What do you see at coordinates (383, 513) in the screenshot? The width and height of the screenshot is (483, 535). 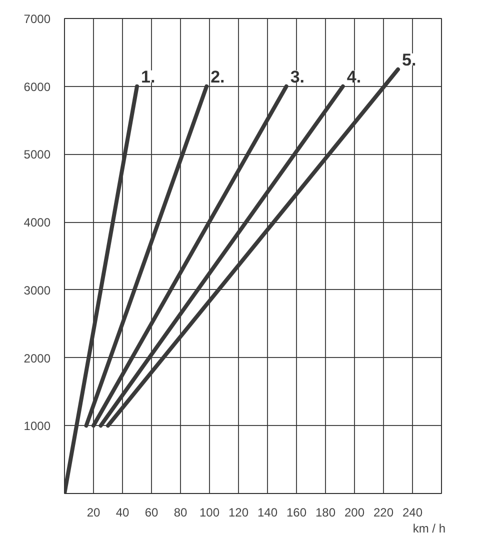 I see `x-tick-label: 220` at bounding box center [383, 513].